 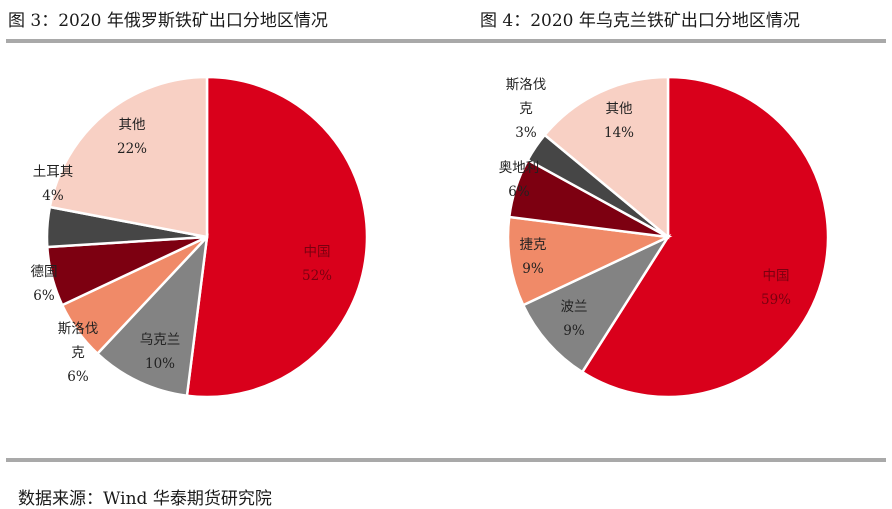 I want to click on russia-slice-label-4: 土耳其 4%, so click(x=53, y=184).